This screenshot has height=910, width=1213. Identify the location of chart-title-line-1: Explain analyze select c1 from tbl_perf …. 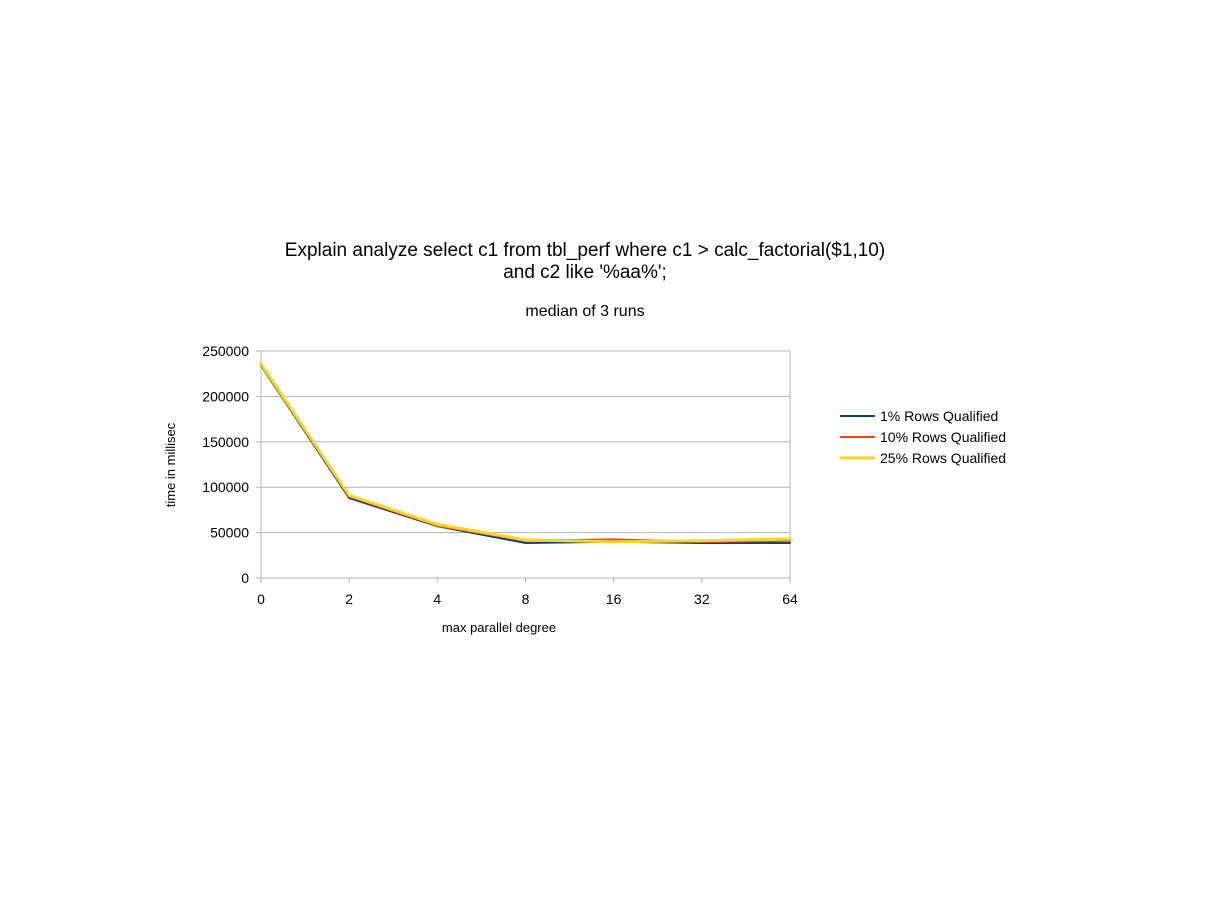
(585, 250).